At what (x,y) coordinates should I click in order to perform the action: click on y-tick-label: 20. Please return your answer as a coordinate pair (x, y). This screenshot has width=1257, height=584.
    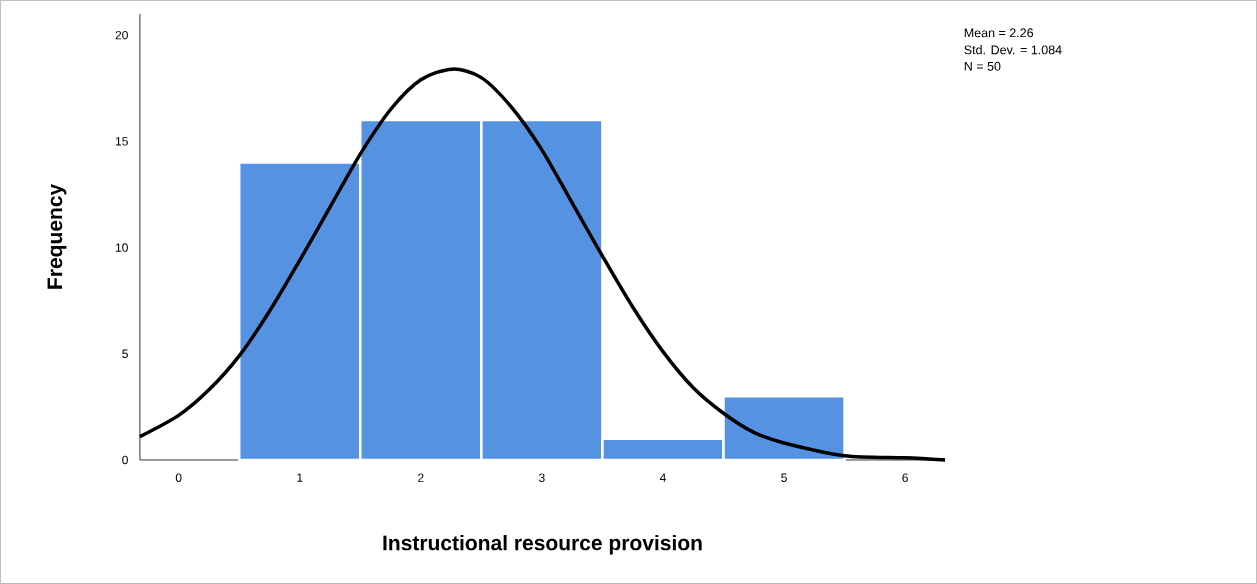
    Looking at the image, I should click on (121, 35).